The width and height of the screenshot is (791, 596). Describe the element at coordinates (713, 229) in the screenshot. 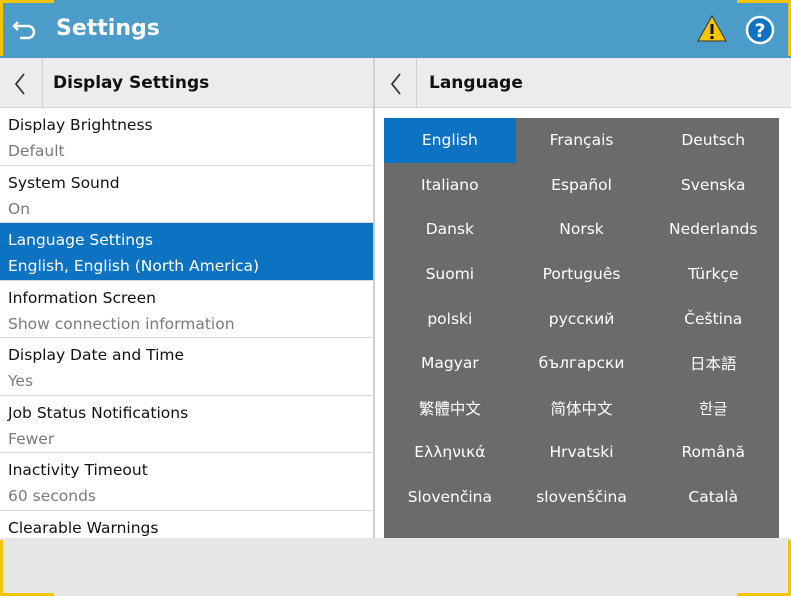

I see `language-option: Nederlands` at that location.